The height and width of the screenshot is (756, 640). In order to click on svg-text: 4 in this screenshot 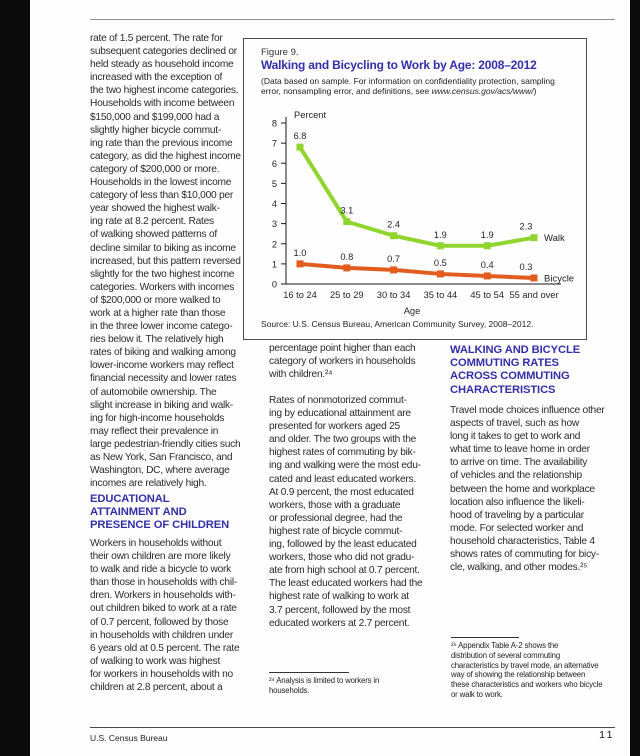, I will do `click(274, 204)`.